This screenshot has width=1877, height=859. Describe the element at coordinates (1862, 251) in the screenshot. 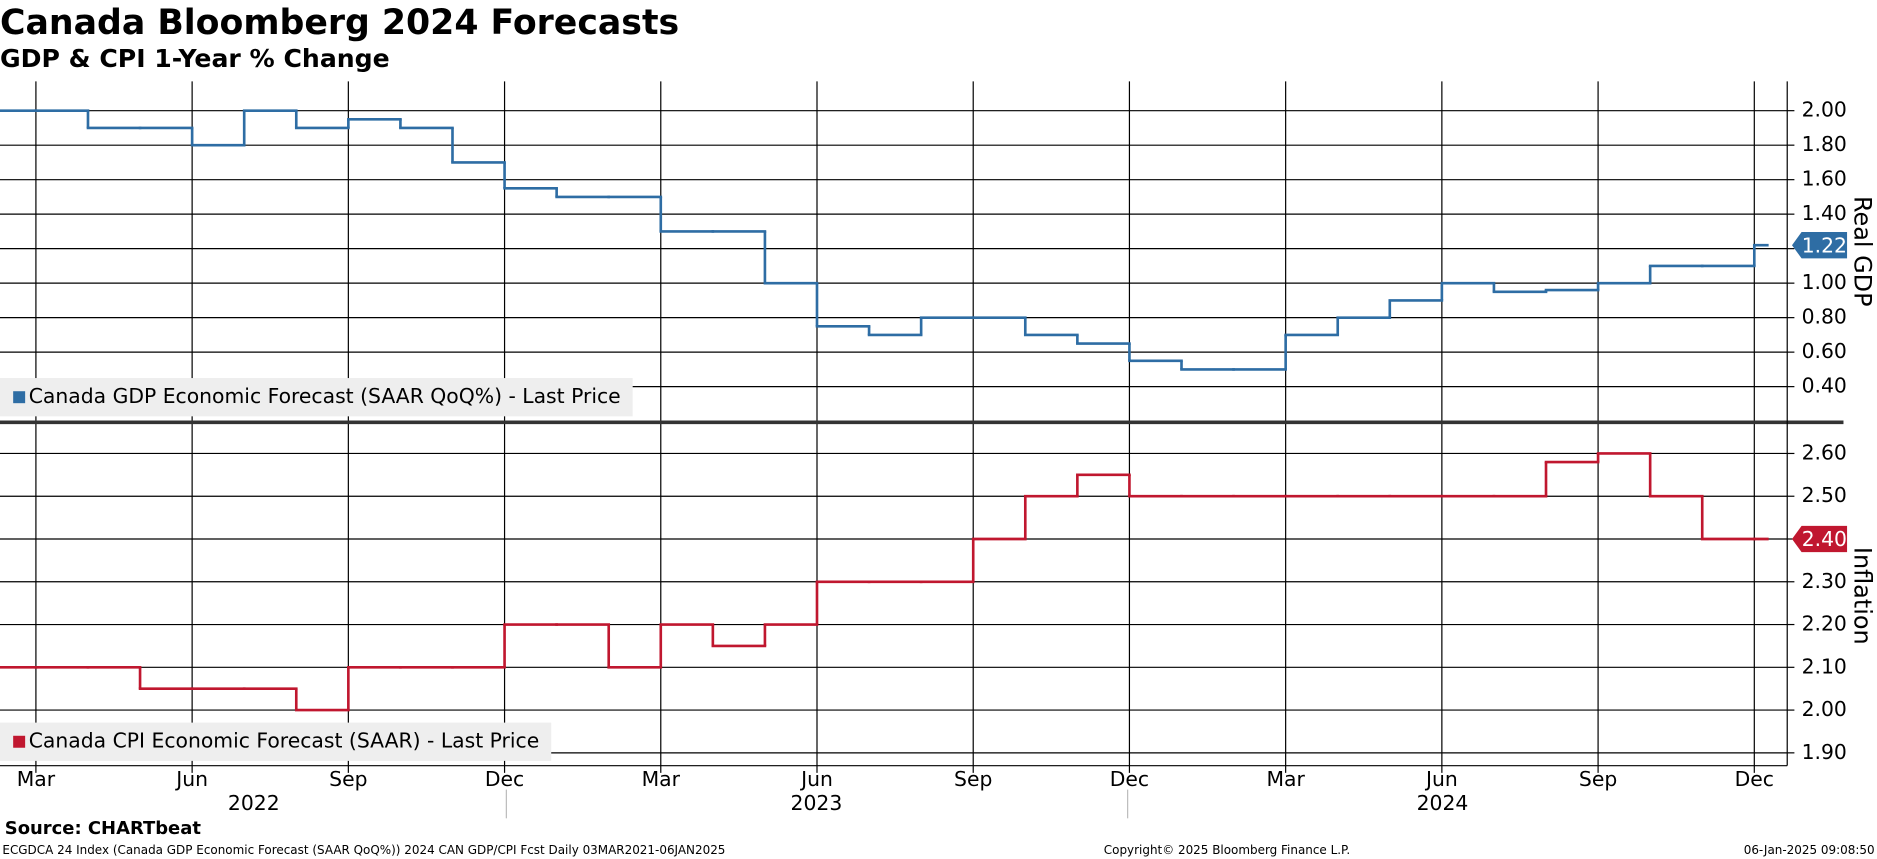

I see `y-axis-label: Real GDP` at that location.